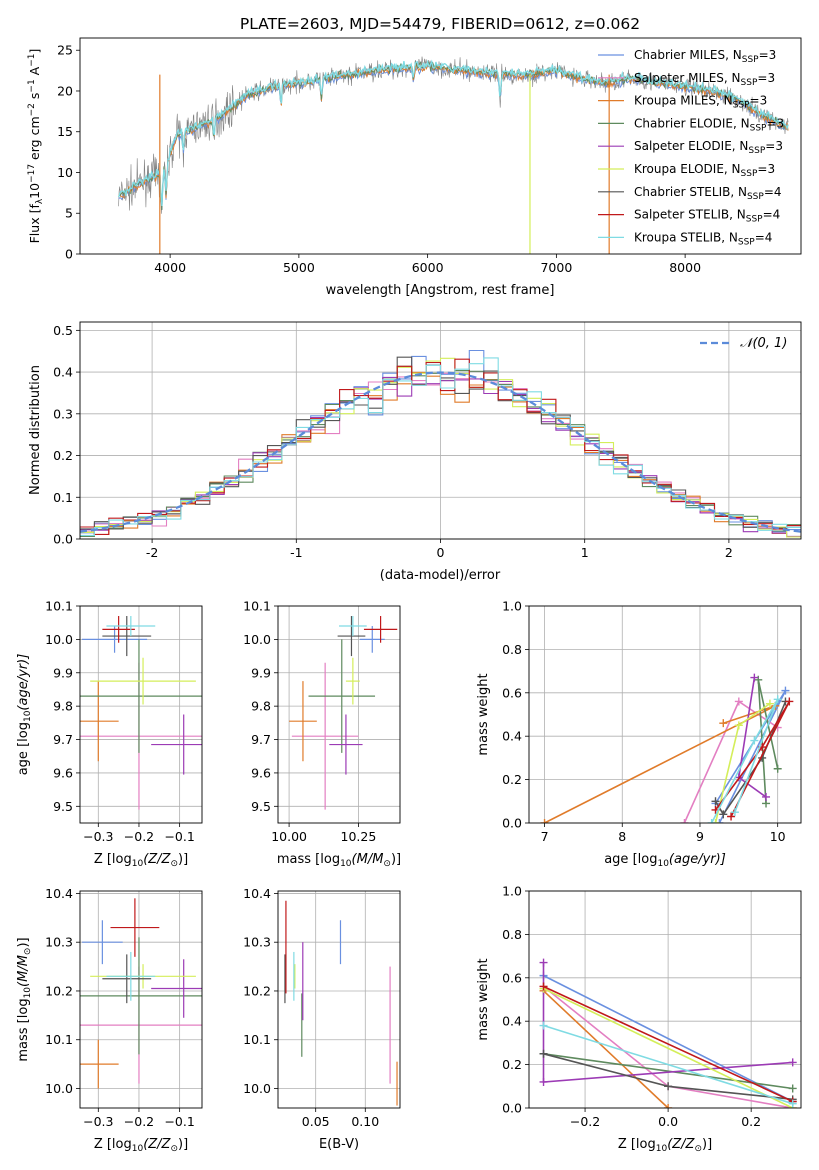 The width and height of the screenshot is (819, 1170). I want to click on legend-label: Chabrier ELODIE, NSSP=3, so click(709, 124).